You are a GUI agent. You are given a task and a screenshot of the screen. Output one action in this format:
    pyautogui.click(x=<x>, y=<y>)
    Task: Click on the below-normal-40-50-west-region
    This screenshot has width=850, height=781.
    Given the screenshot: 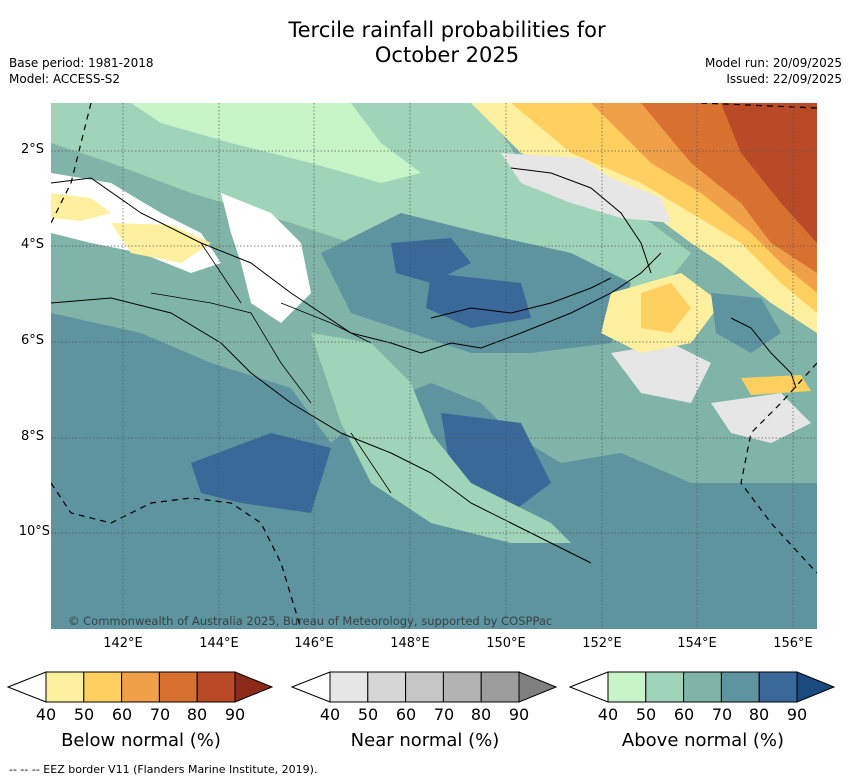 What is the action you would take?
    pyautogui.click(x=81, y=207)
    